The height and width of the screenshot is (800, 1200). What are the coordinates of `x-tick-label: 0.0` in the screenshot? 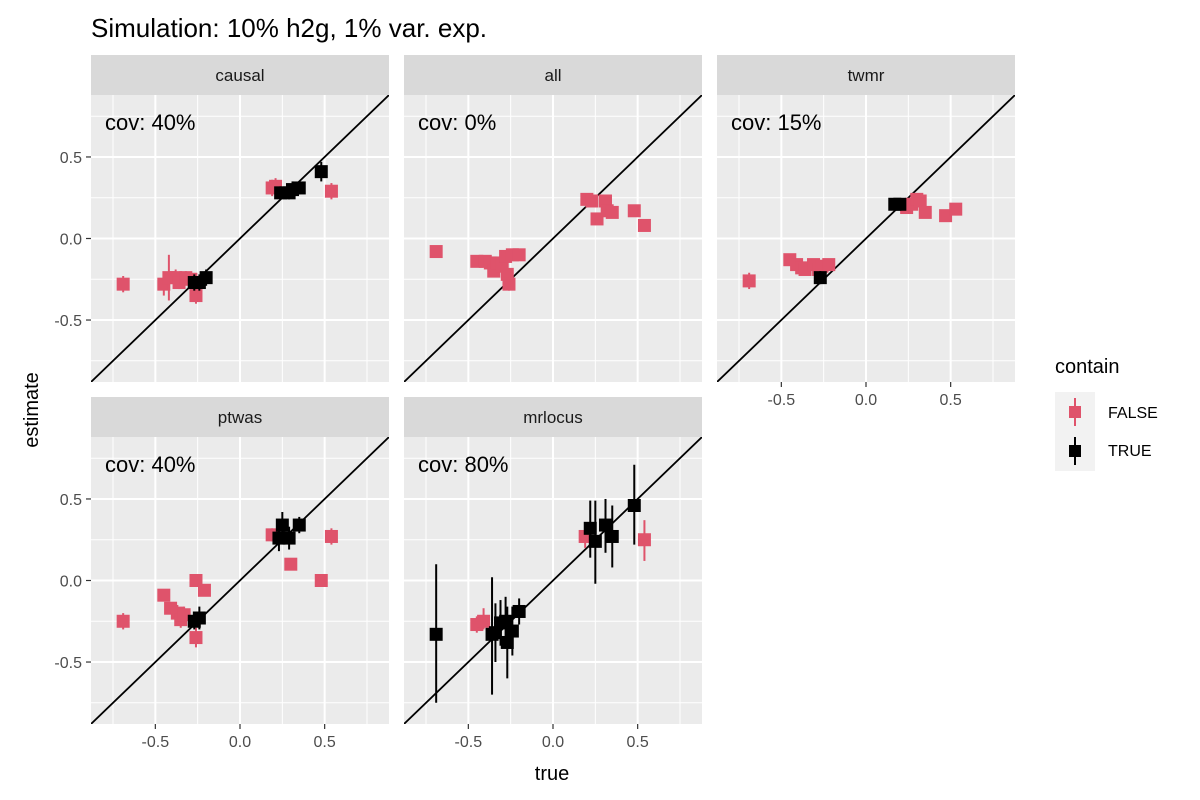 It's located at (866, 400).